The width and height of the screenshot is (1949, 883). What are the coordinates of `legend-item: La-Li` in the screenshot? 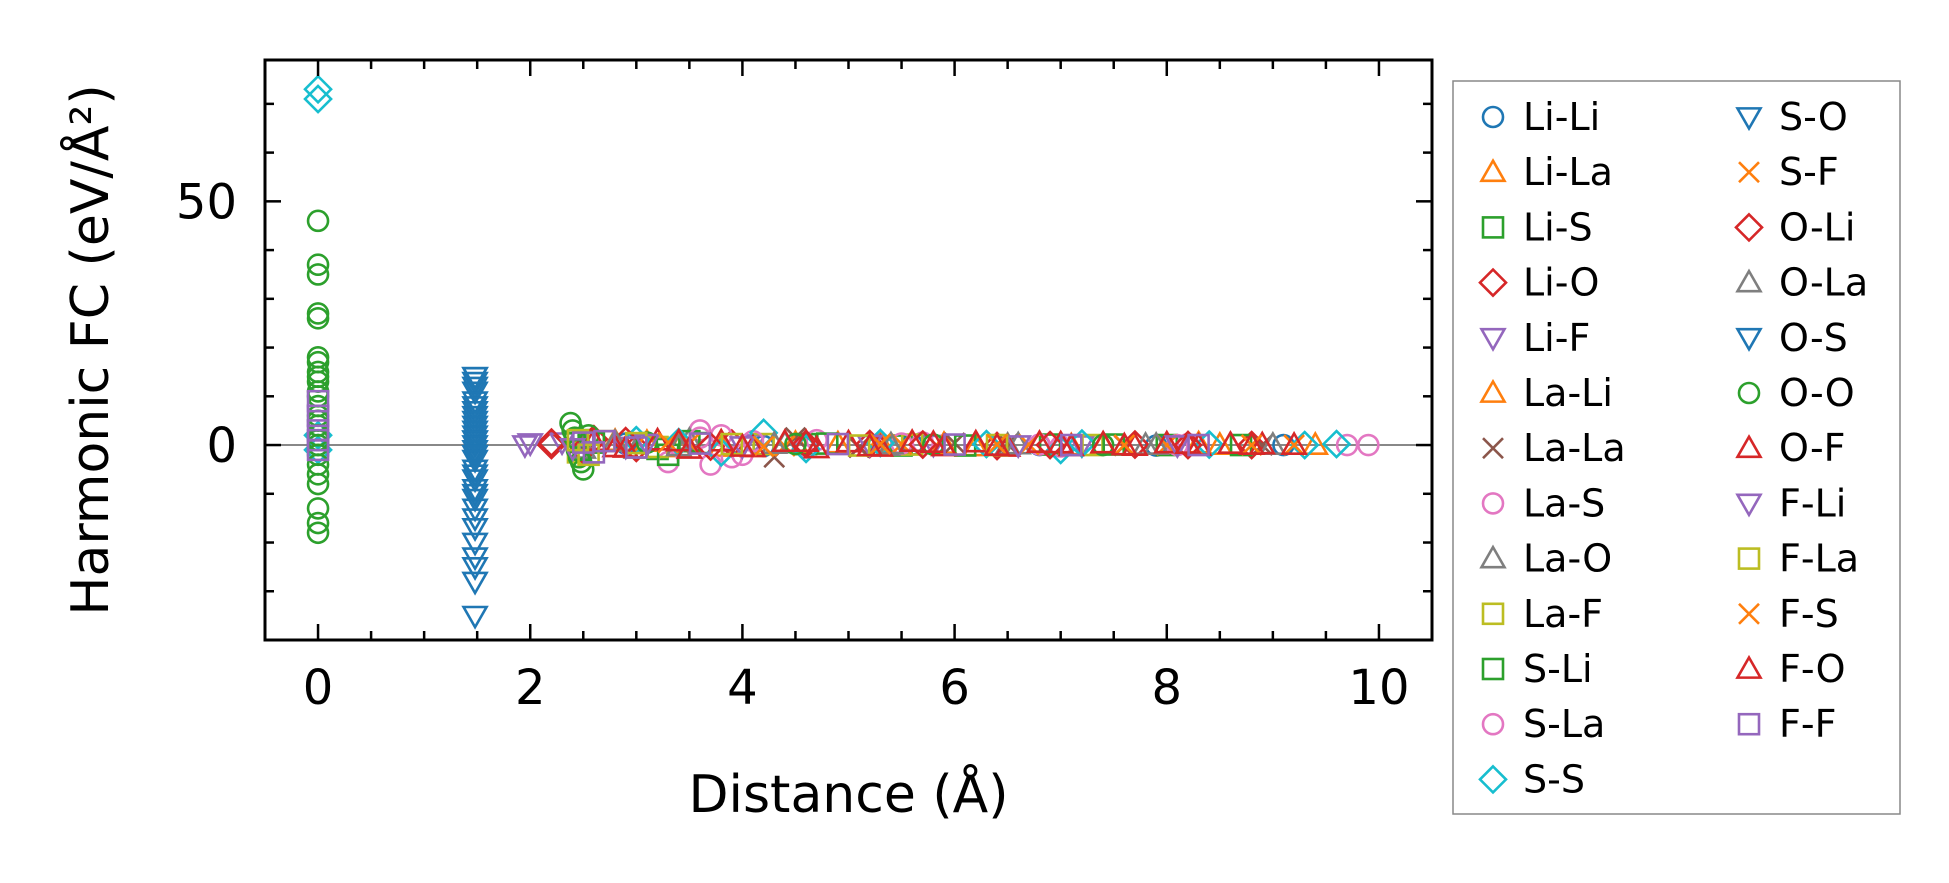 It's located at (1546, 393).